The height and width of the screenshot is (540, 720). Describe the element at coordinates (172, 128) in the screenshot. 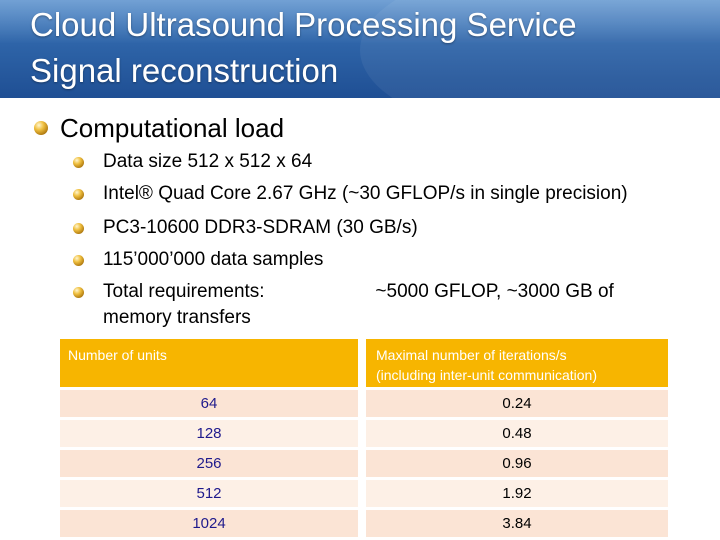

I see `main-bullet-text: Computational load` at that location.